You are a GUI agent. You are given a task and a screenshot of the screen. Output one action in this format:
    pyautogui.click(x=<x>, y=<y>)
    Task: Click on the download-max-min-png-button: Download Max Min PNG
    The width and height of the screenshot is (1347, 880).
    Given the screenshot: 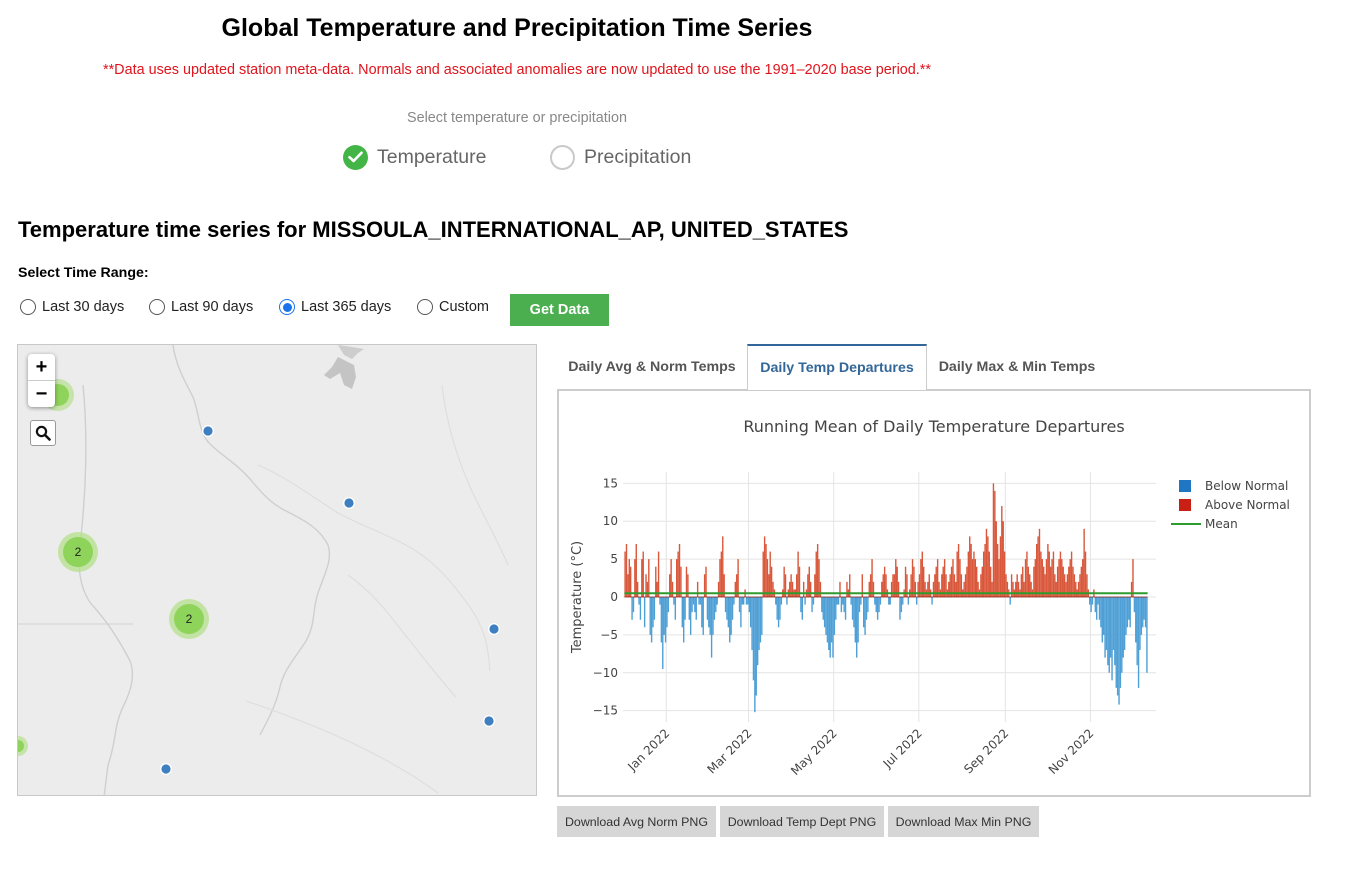 What is the action you would take?
    pyautogui.click(x=963, y=821)
    